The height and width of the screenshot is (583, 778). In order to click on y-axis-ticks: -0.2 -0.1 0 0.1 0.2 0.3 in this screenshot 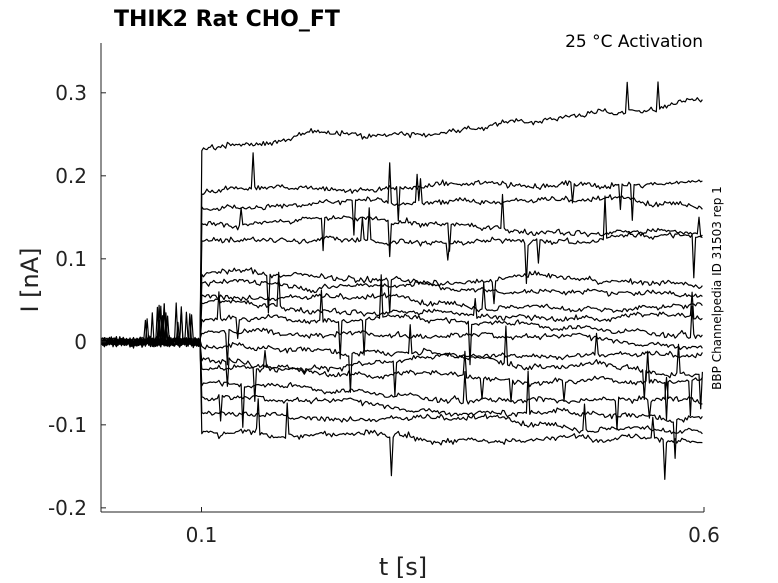, I will do `click(77, 300)`.